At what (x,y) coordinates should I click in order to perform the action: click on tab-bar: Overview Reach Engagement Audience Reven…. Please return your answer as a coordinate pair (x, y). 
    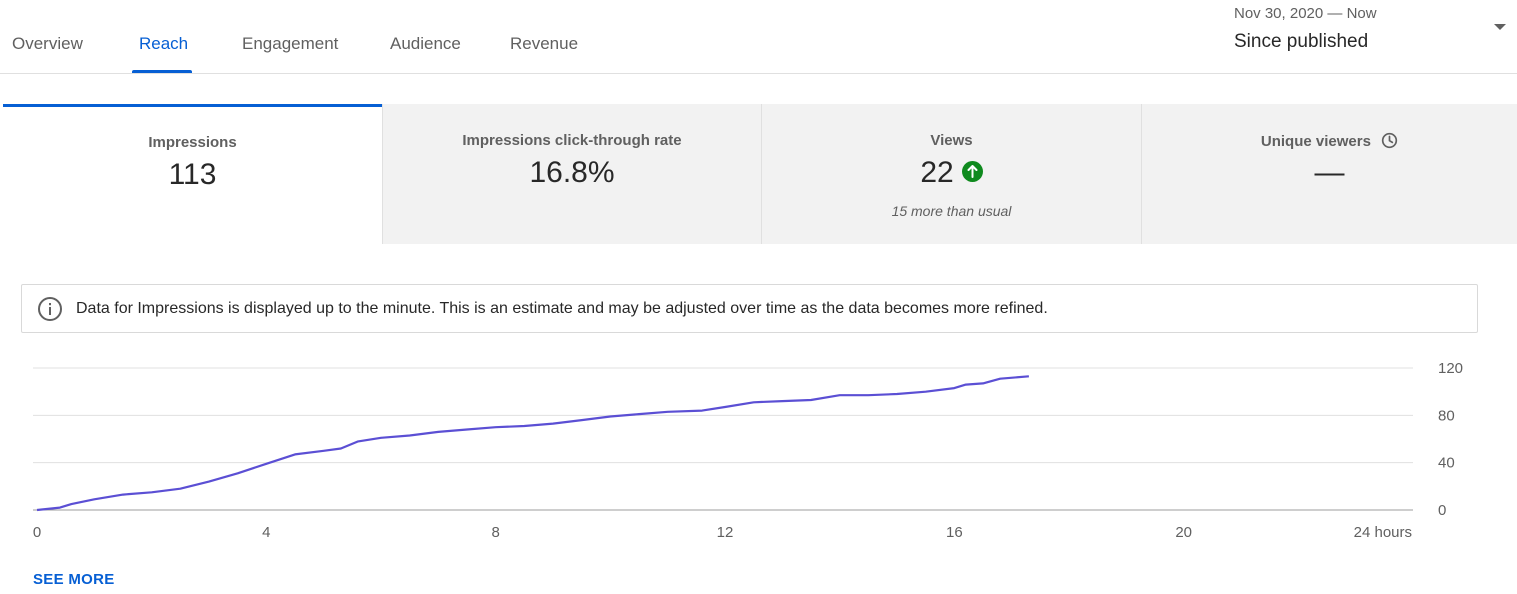
    Looking at the image, I should click on (758, 37).